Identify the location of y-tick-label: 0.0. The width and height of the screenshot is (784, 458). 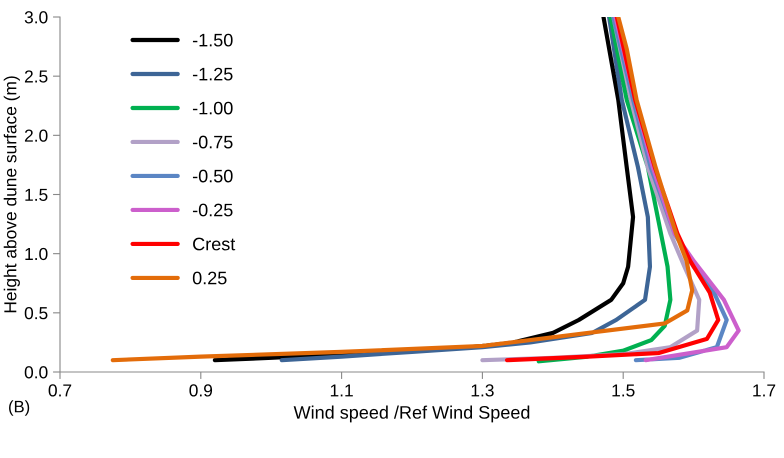
(36, 372).